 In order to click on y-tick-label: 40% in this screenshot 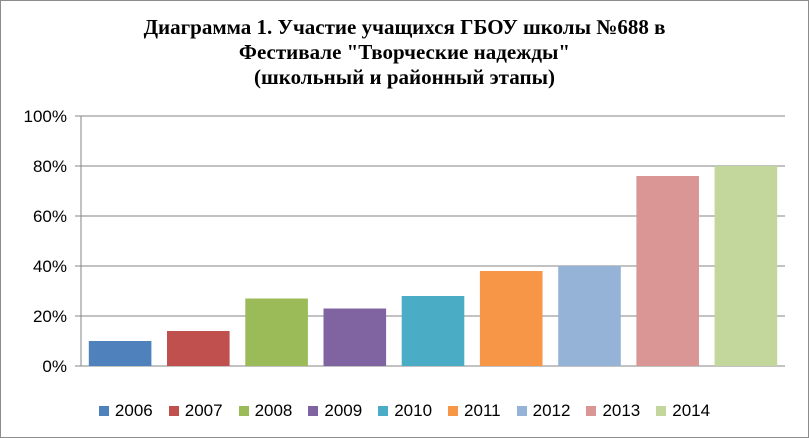, I will do `click(50, 266)`.